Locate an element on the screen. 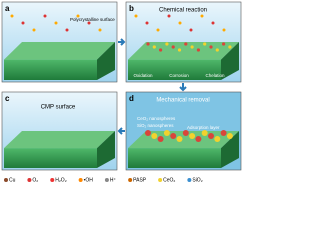 The image size is (320, 240). panel-note: Oxidation is located at coordinates (143, 75).